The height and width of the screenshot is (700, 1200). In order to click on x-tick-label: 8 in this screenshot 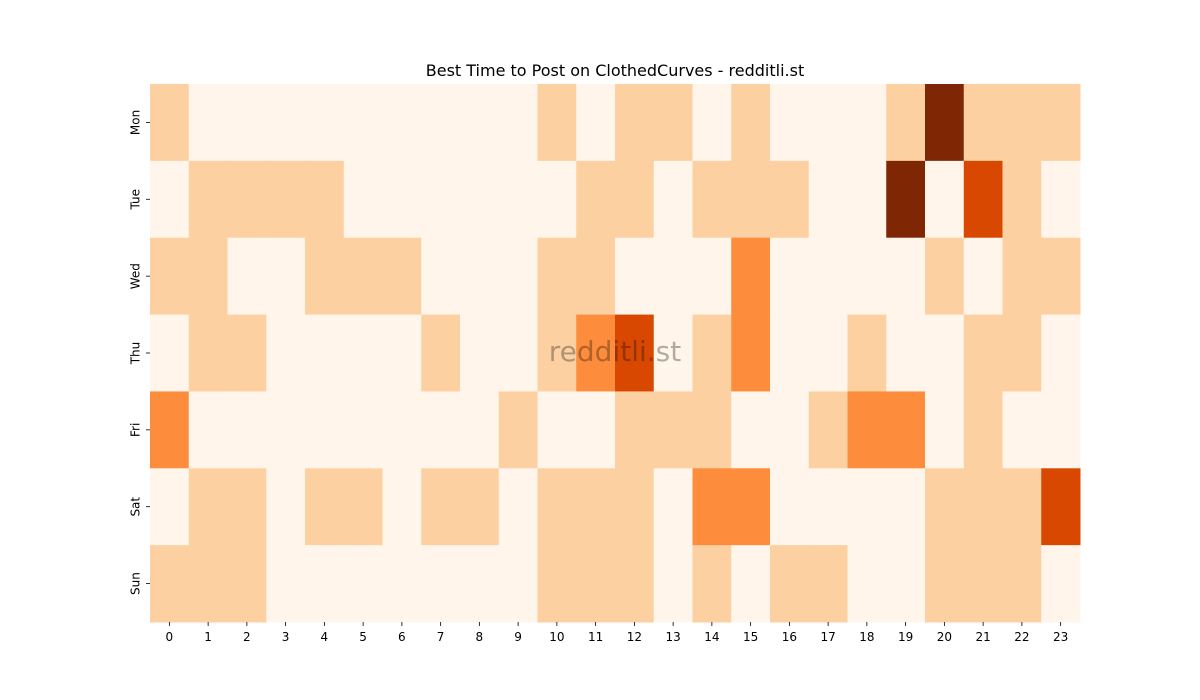, I will do `click(480, 637)`.